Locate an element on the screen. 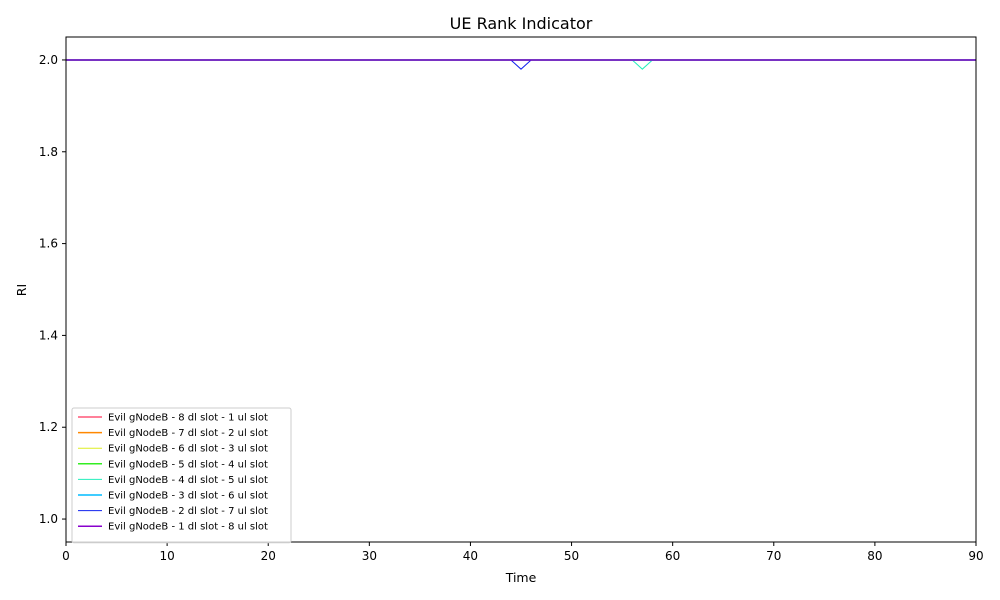 Image resolution: width=1000 pixels, height=600 pixels. y-tick-label: 1.4 is located at coordinates (48, 335).